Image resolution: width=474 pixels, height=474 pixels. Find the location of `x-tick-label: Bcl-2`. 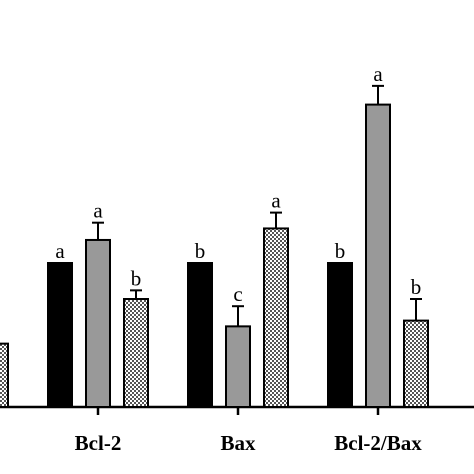

x-tick-label: Bcl-2 is located at coordinates (98, 443).